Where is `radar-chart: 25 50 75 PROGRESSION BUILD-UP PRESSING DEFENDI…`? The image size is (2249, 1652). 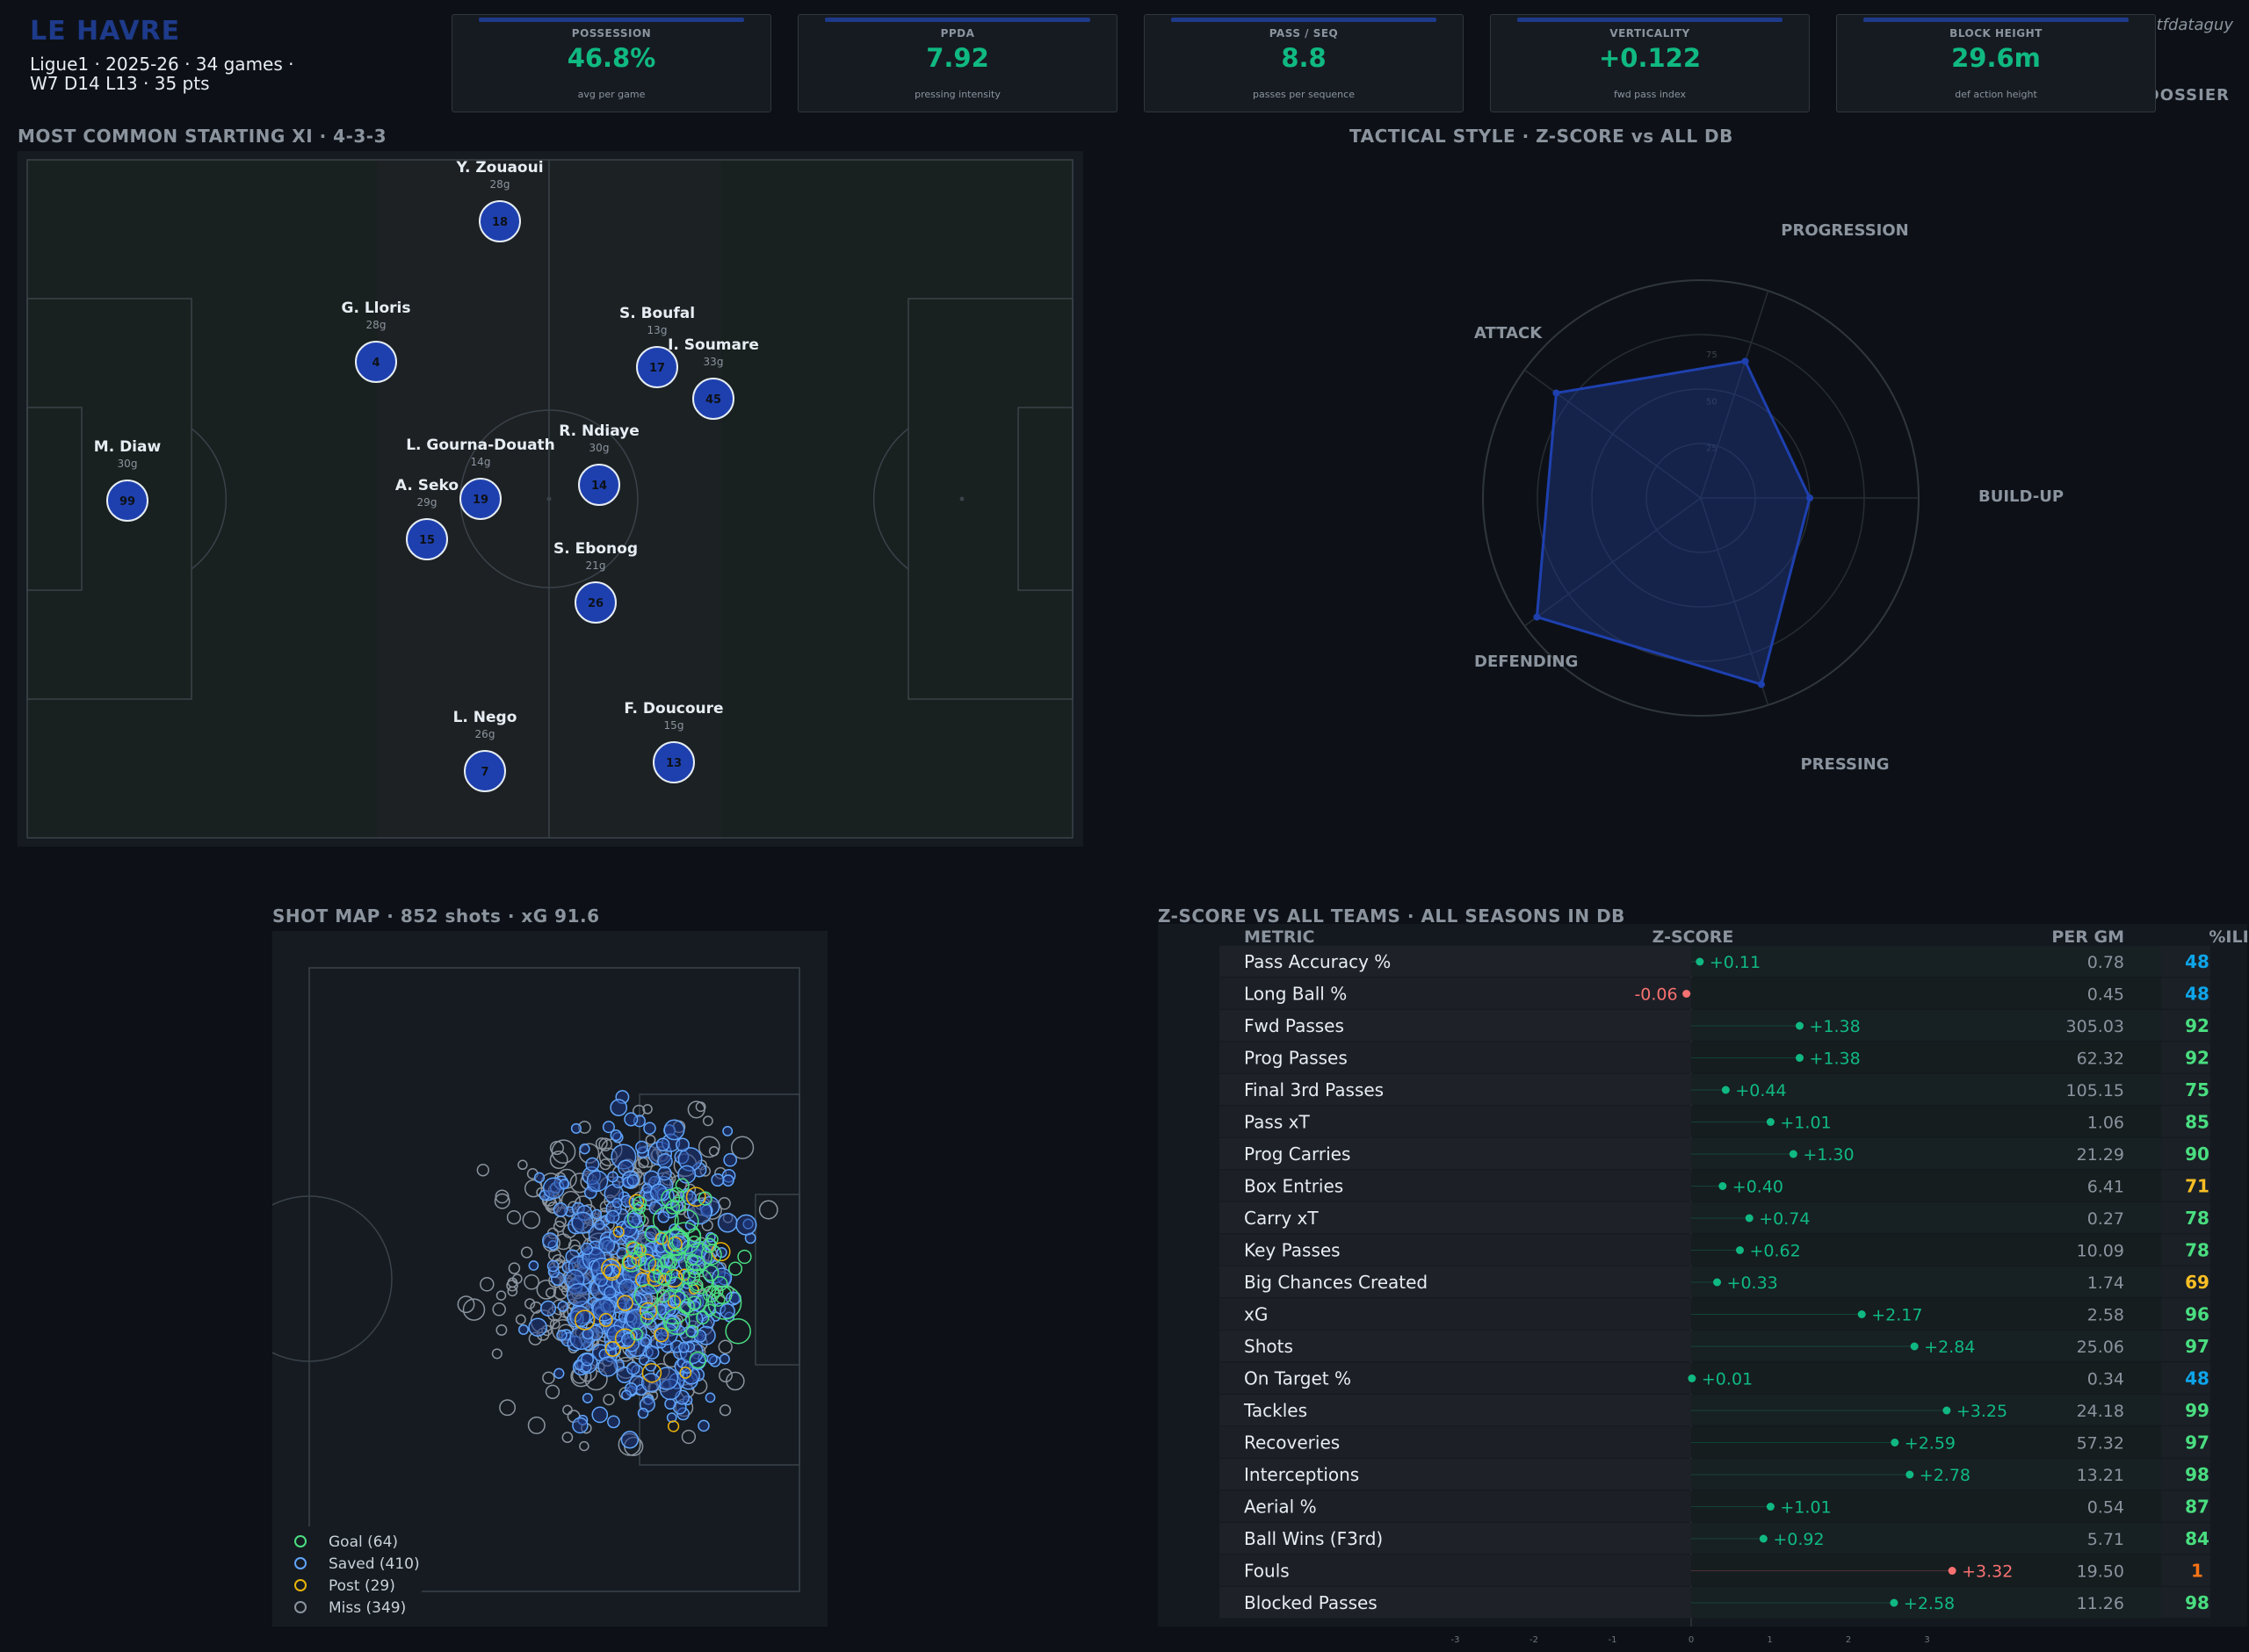
radar-chart: 25 50 75 PROGRESSION BUILD-UP PRESSING DEFENDI… is located at coordinates (1769, 497).